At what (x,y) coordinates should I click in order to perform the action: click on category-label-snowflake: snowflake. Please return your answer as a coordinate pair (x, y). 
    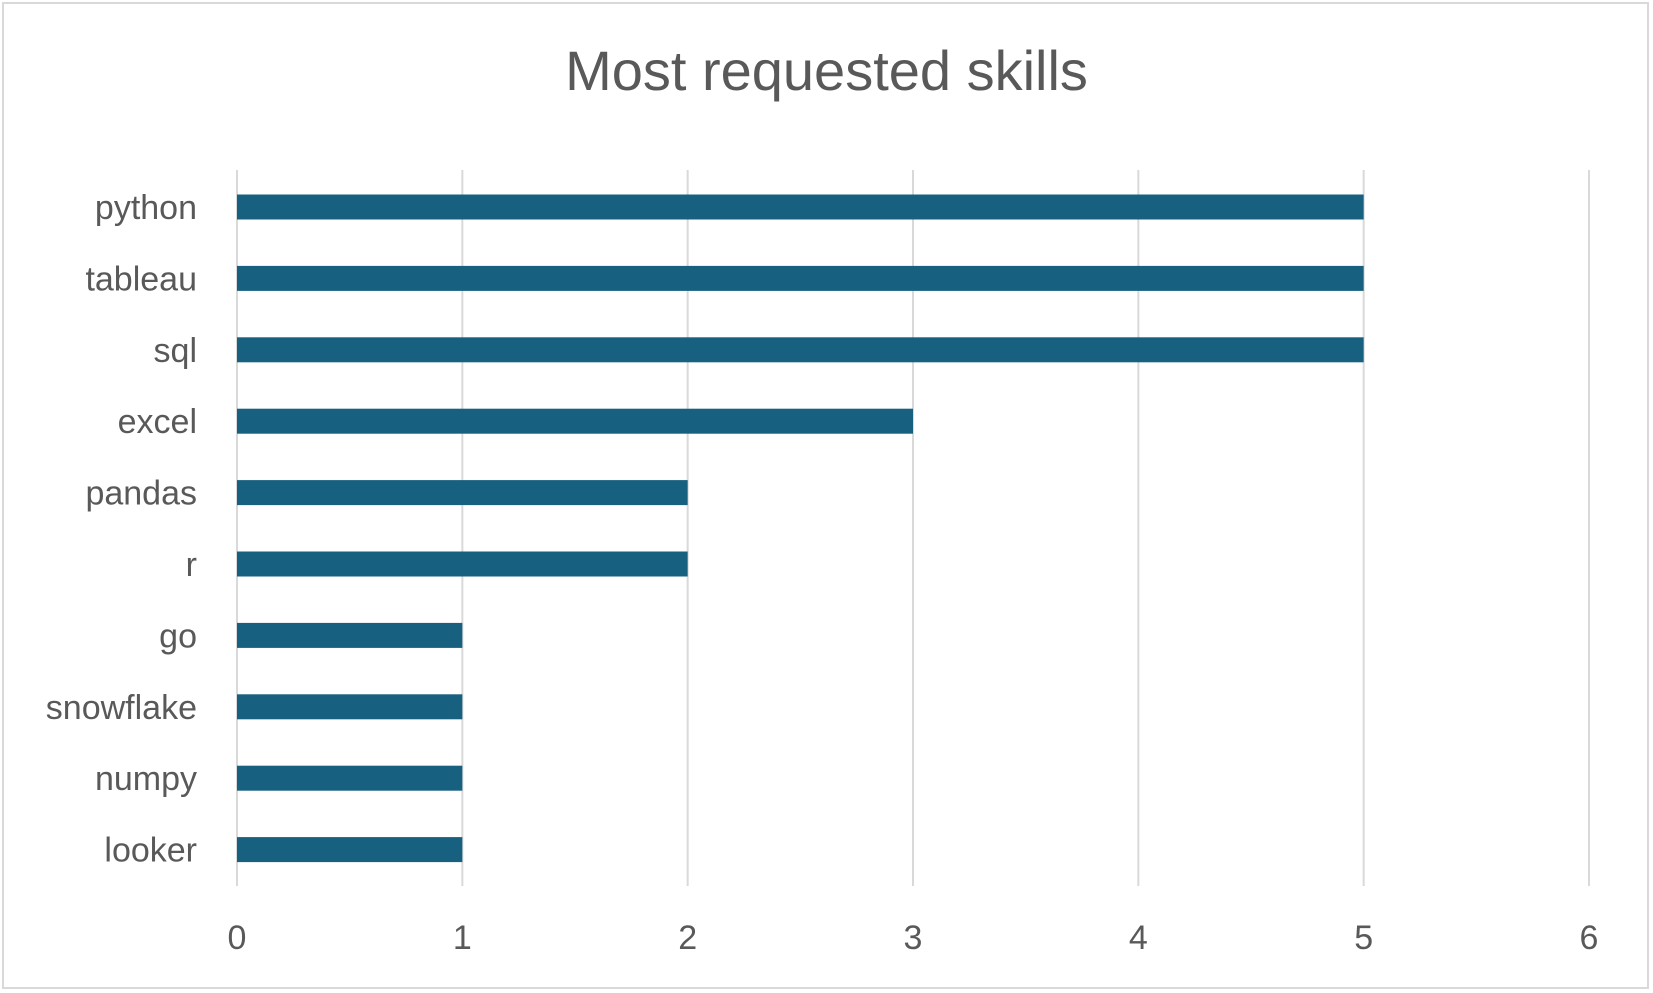
    Looking at the image, I should click on (121, 708).